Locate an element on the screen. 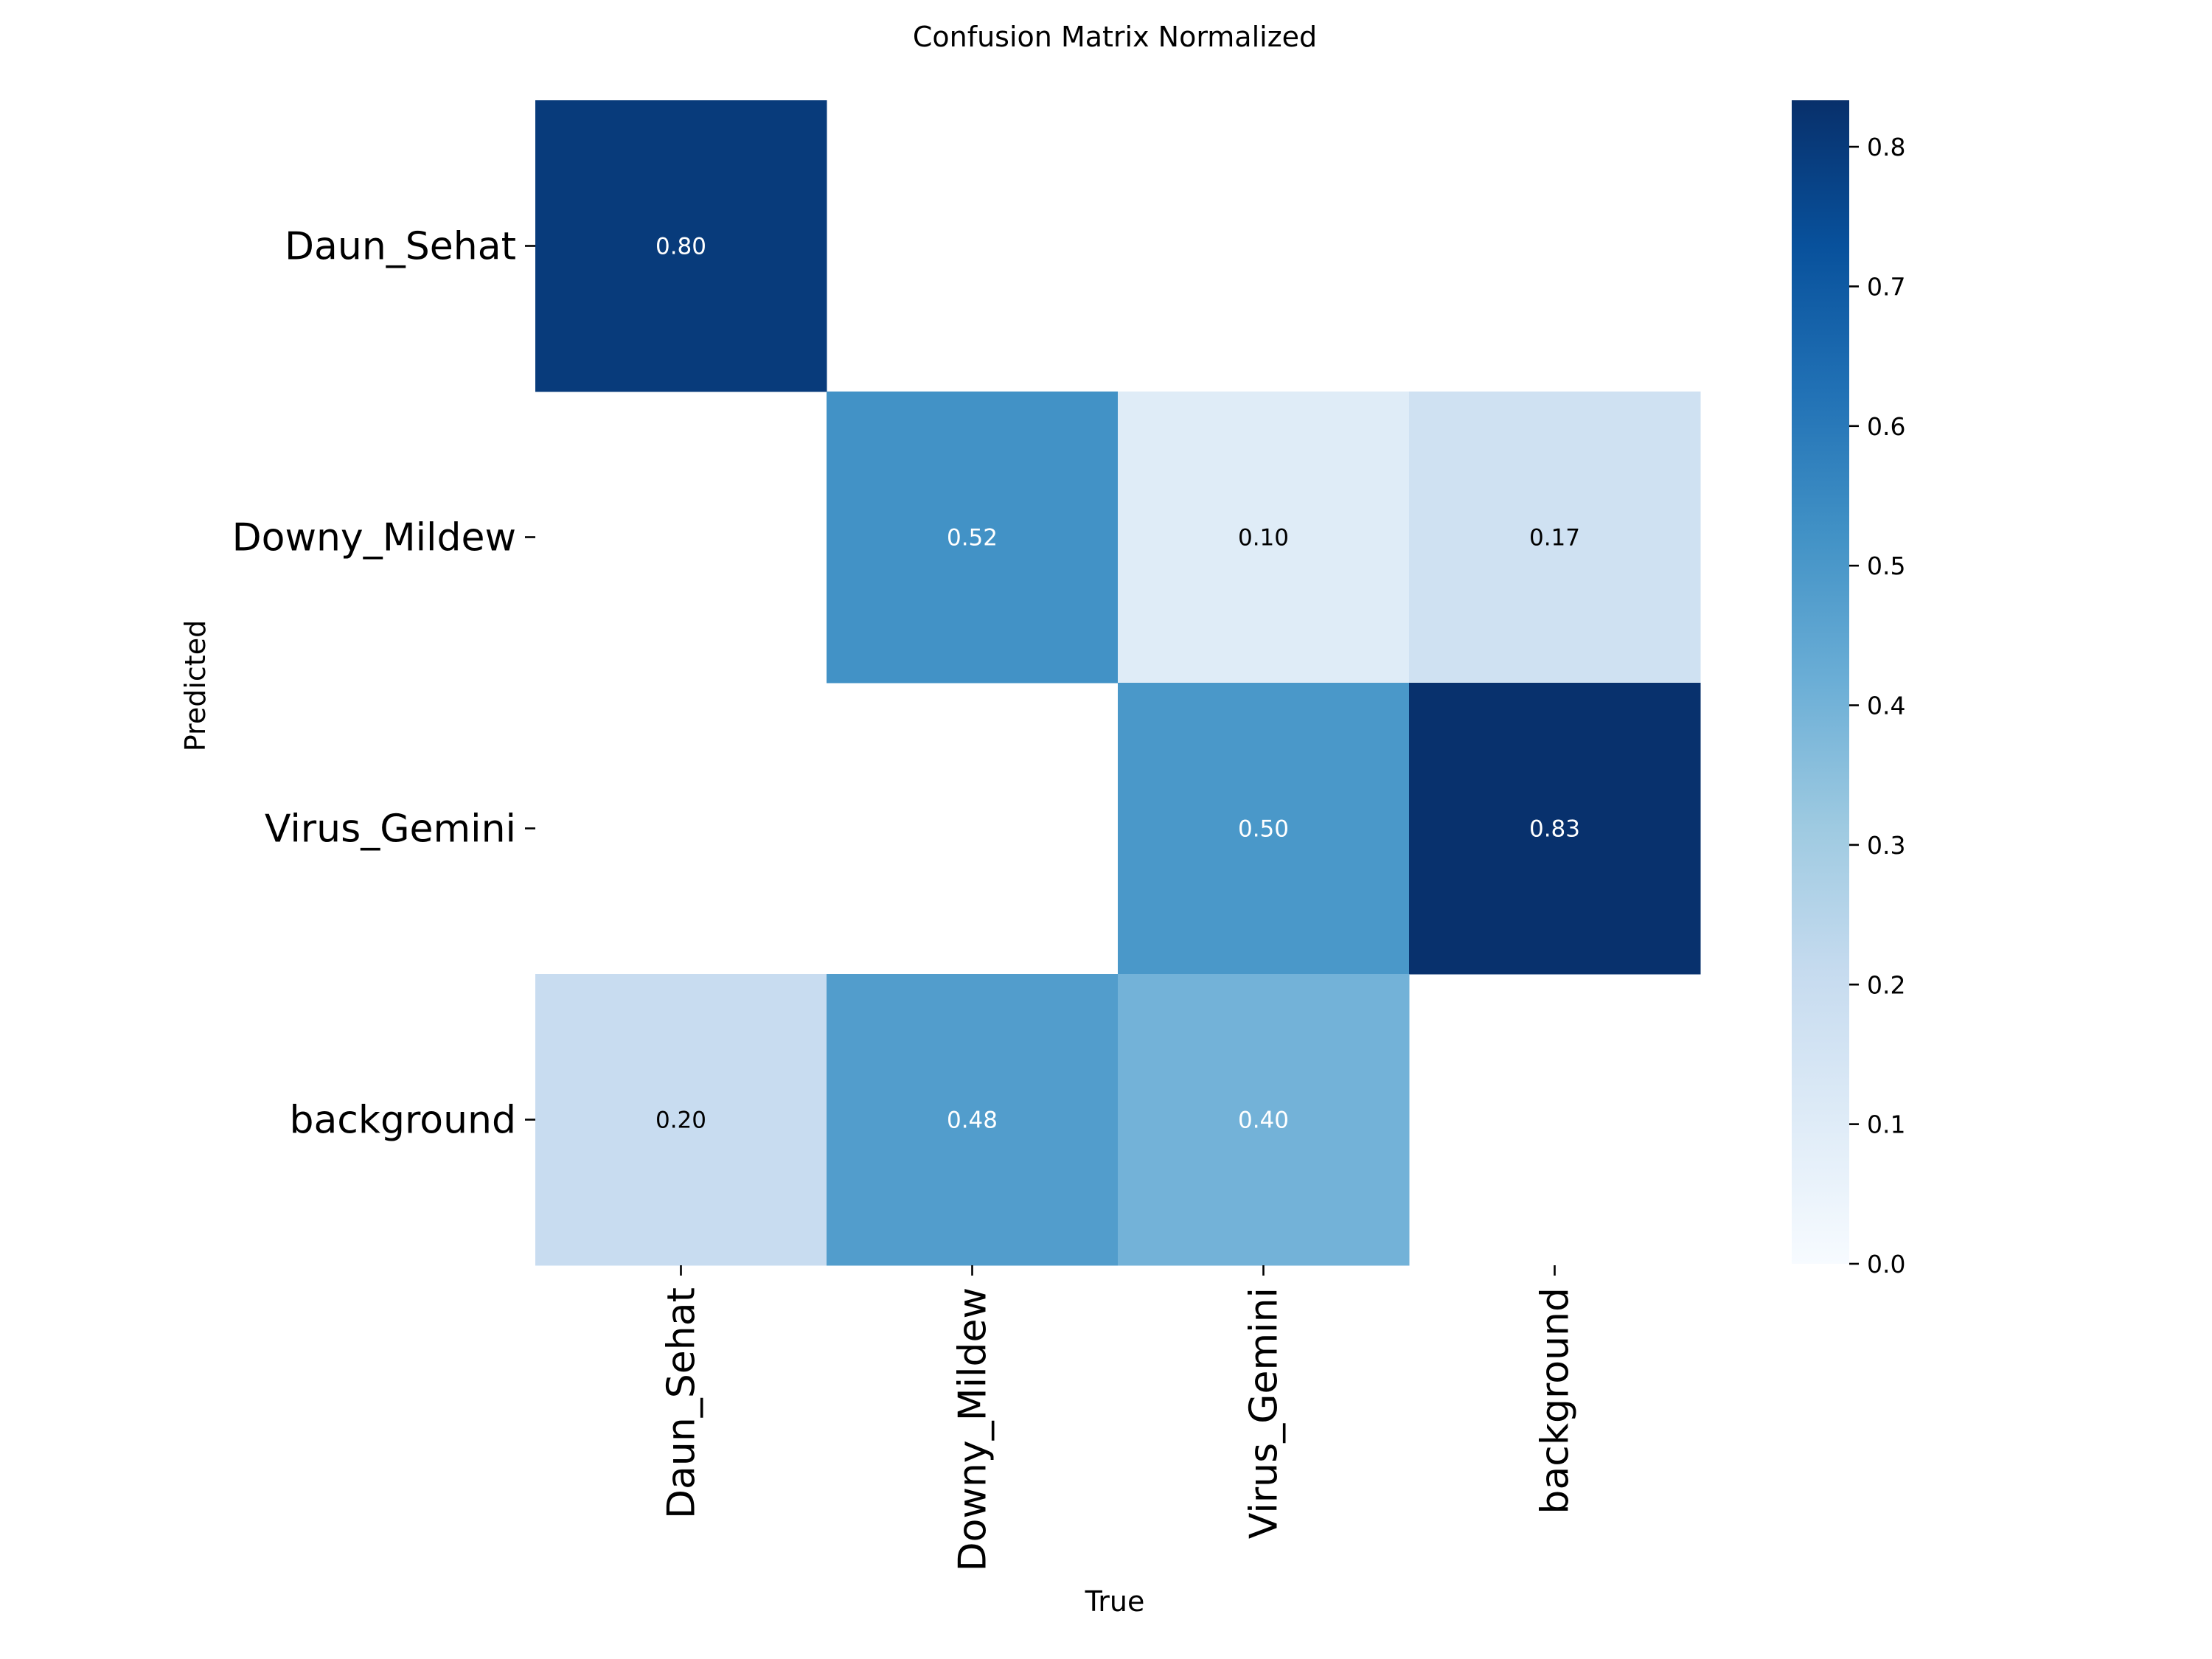  cell-virus-gemini-virus-gemini is located at coordinates (1264, 829).